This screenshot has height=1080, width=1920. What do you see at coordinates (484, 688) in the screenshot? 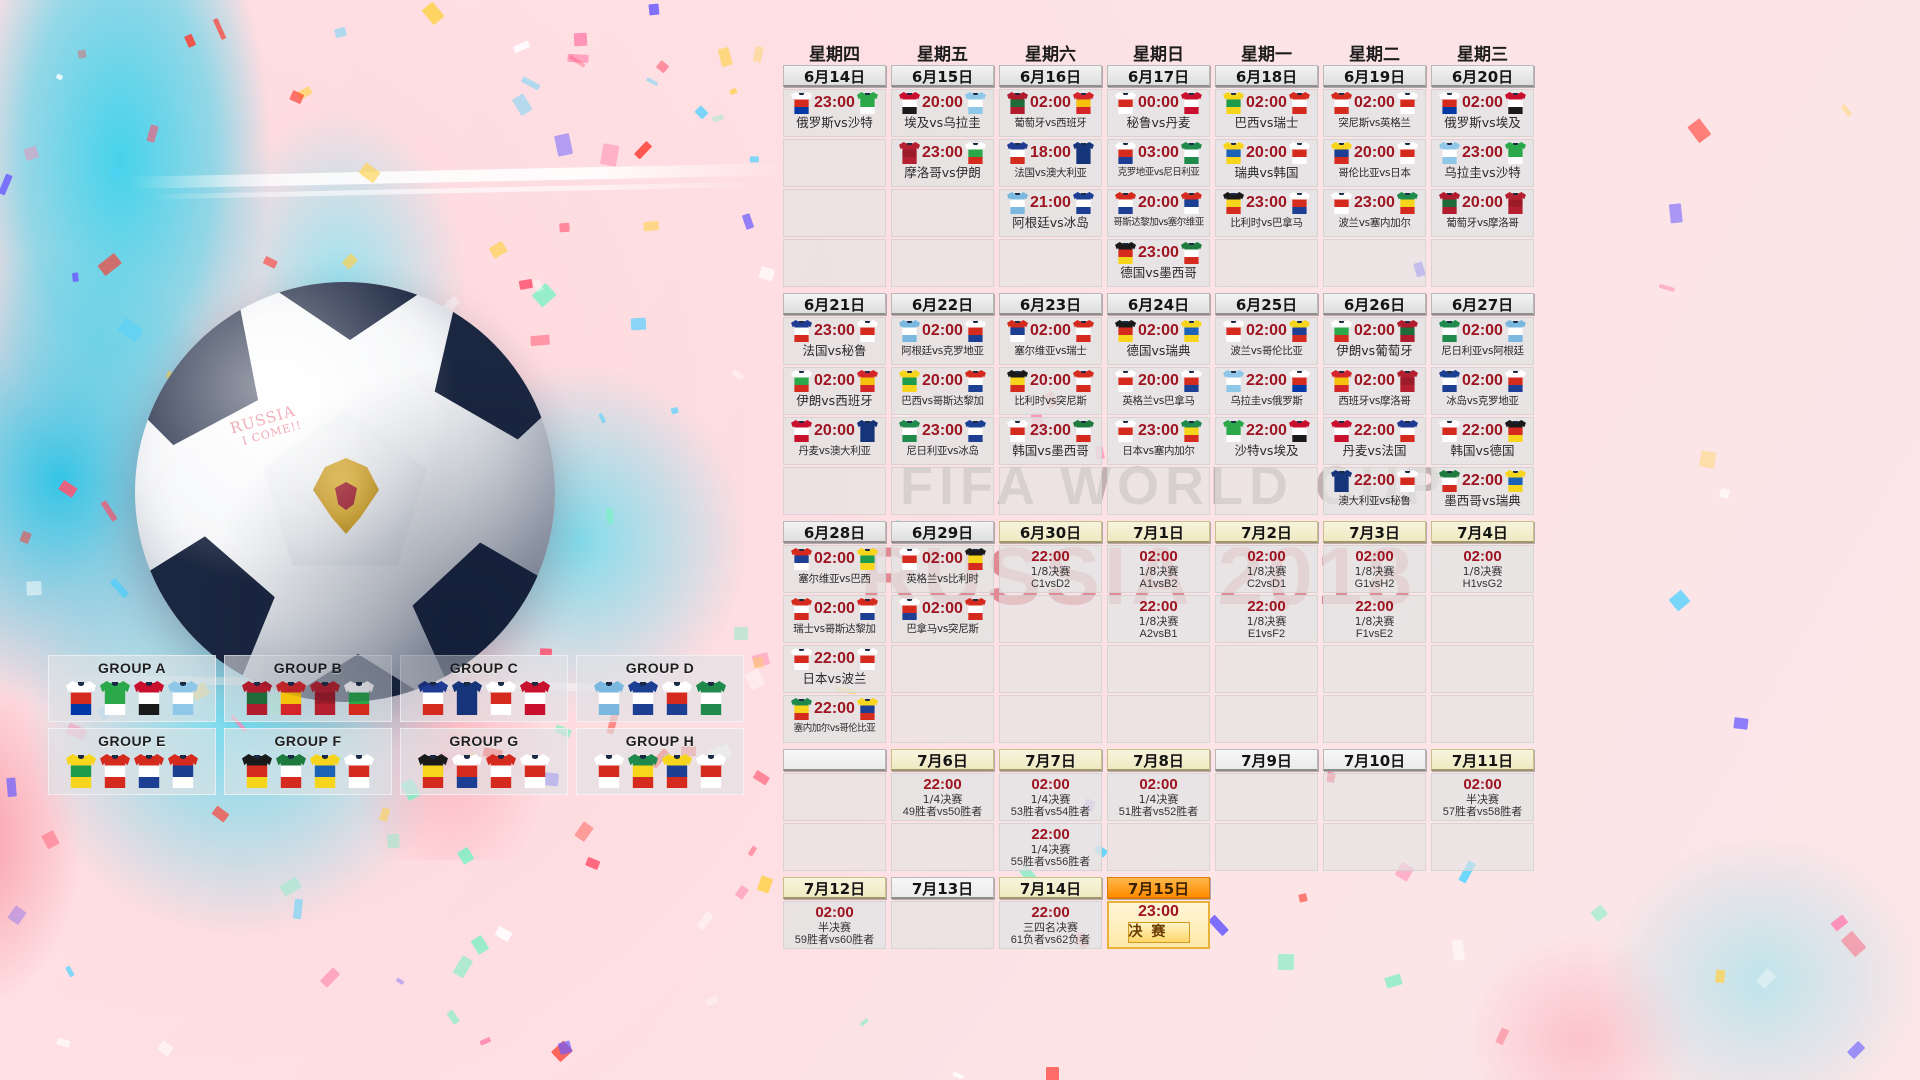
I see `group-box-group-c: GROUP C` at bounding box center [484, 688].